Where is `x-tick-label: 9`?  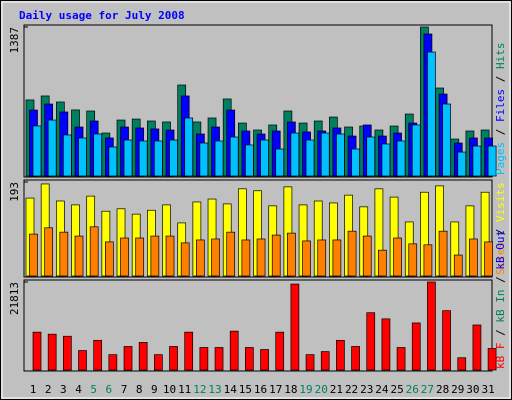 x-tick-label: 9 is located at coordinates (154, 389).